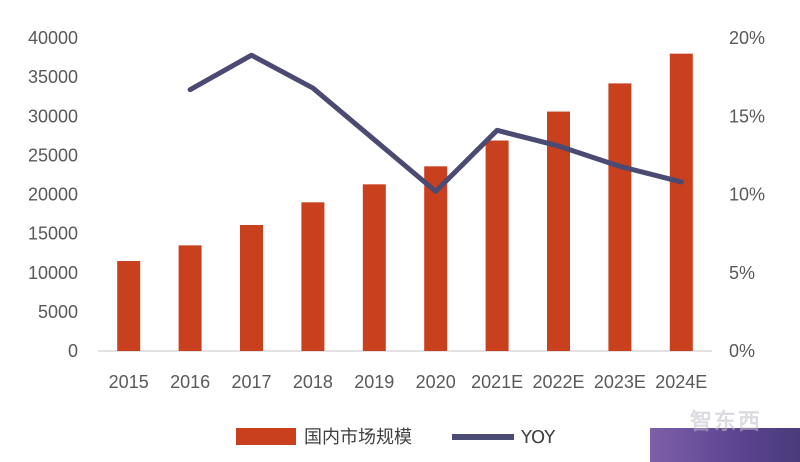  Describe the element at coordinates (558, 382) in the screenshot. I see `x-axis-tick-label: 2022E` at that location.